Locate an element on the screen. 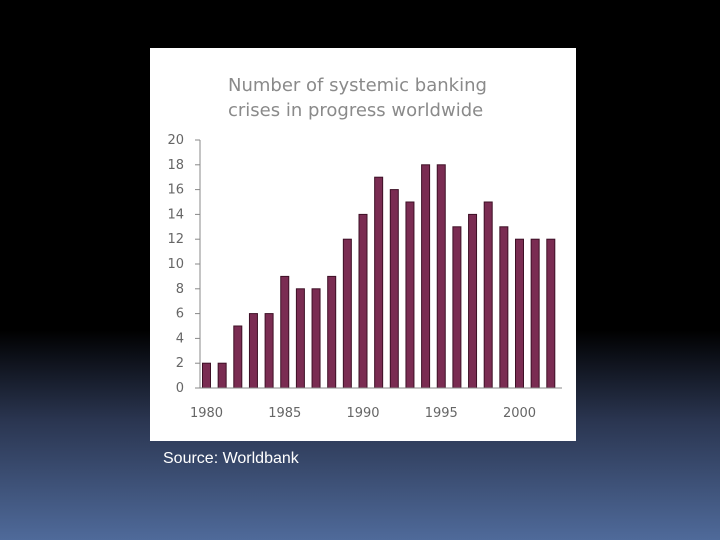  y-tick-label: 0 is located at coordinates (180, 388).